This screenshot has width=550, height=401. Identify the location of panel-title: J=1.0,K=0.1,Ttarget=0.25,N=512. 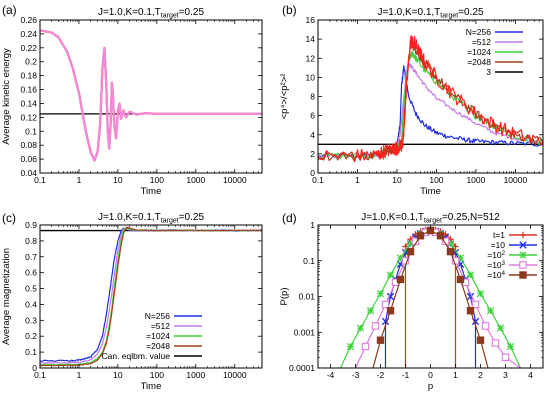
(430, 218).